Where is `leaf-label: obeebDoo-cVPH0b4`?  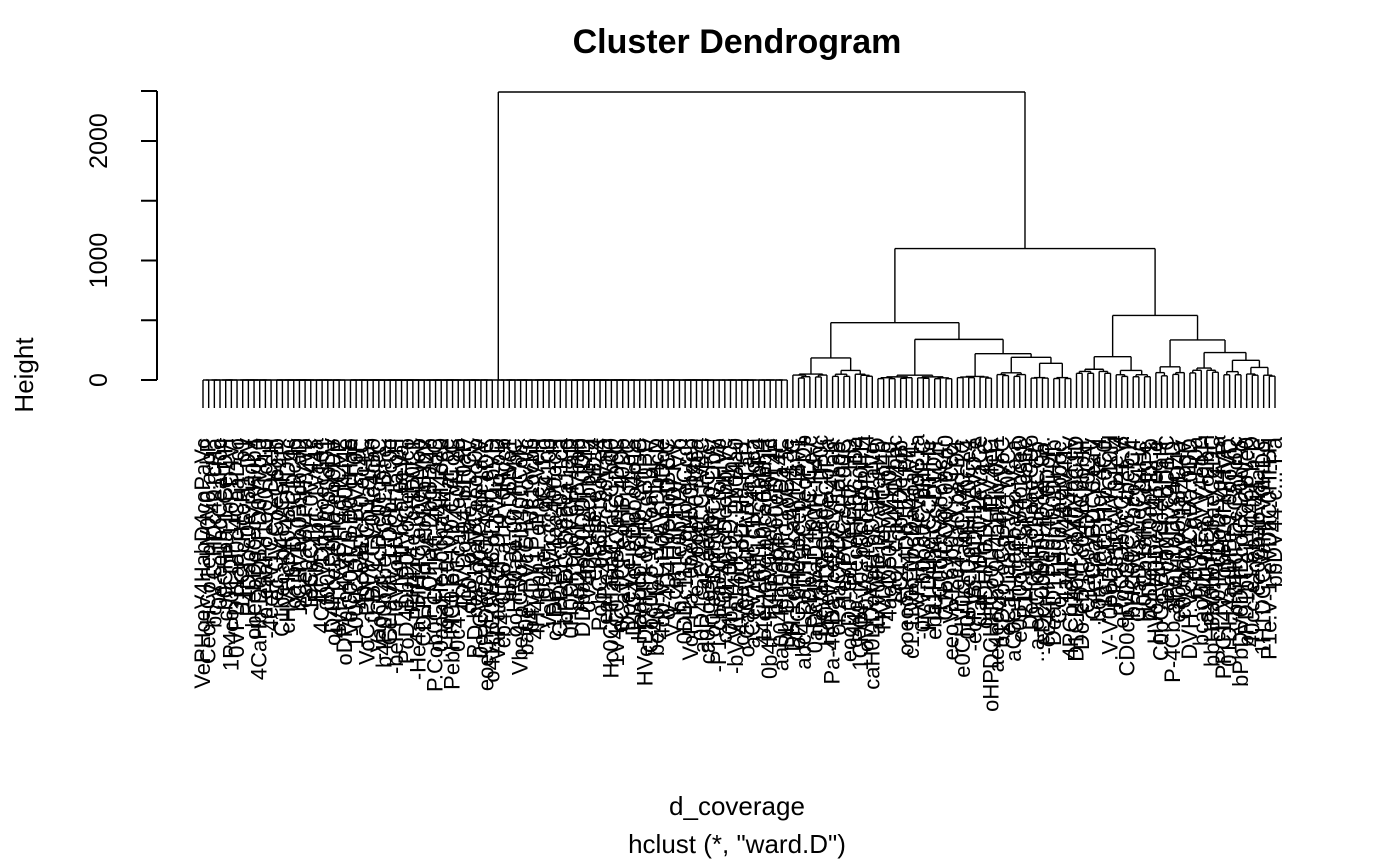 leaf-label: obeebDoo-cVPH0b4 is located at coordinates (253, 539).